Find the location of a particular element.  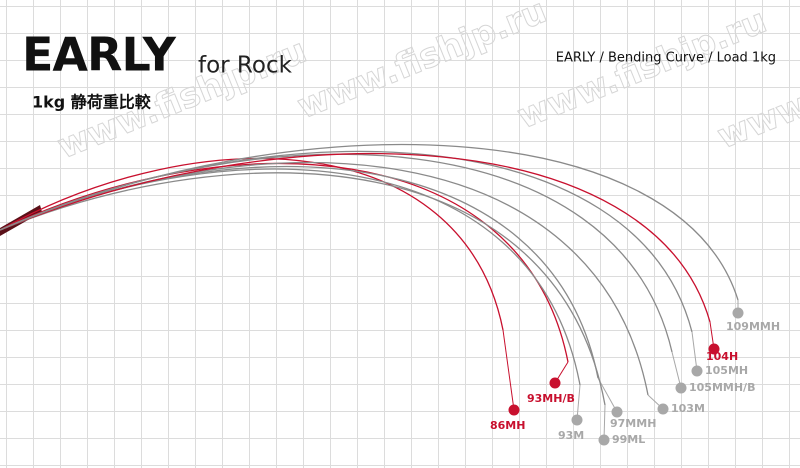

title: EARLY is located at coordinates (99, 55).